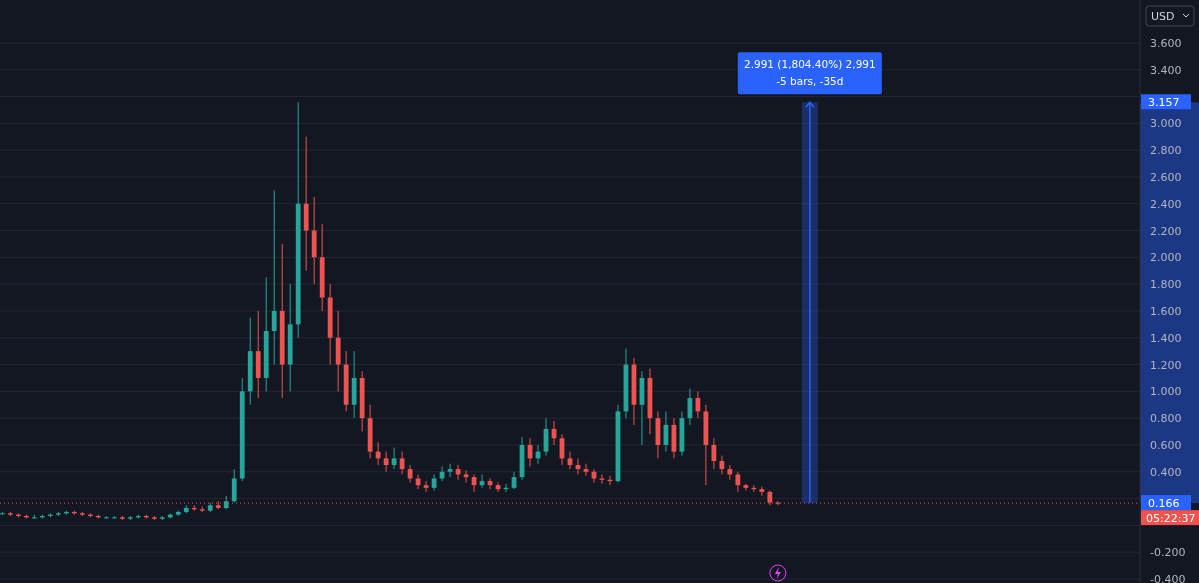 The width and height of the screenshot is (1199, 583). Describe the element at coordinates (1166, 43) in the screenshot. I see `y-tick-label: 3.600` at that location.